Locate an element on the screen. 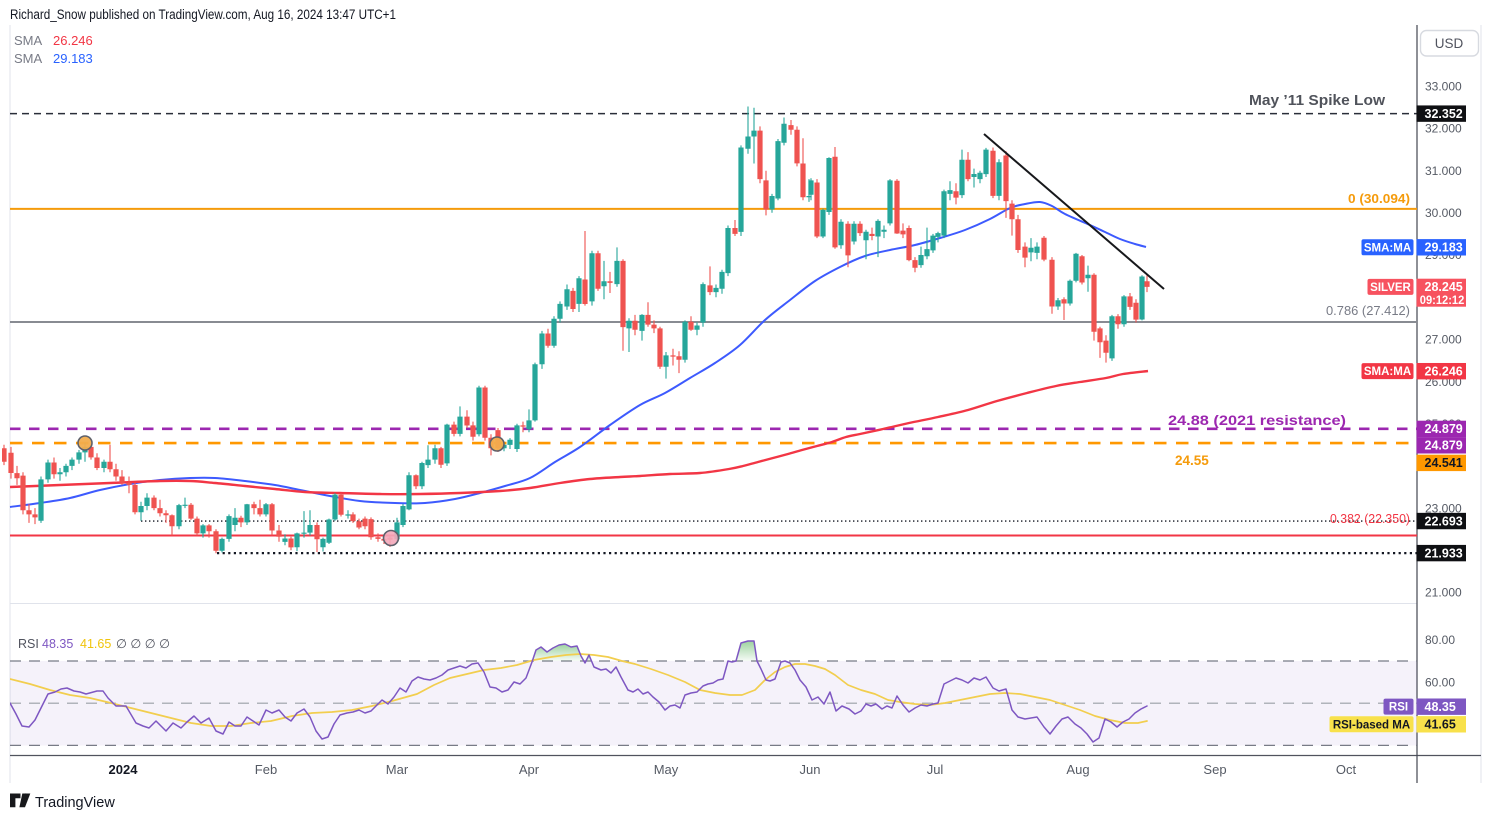 Image resolution: width=1492 pixels, height=819 pixels. svg-text: 60.00 is located at coordinates (1440, 682).